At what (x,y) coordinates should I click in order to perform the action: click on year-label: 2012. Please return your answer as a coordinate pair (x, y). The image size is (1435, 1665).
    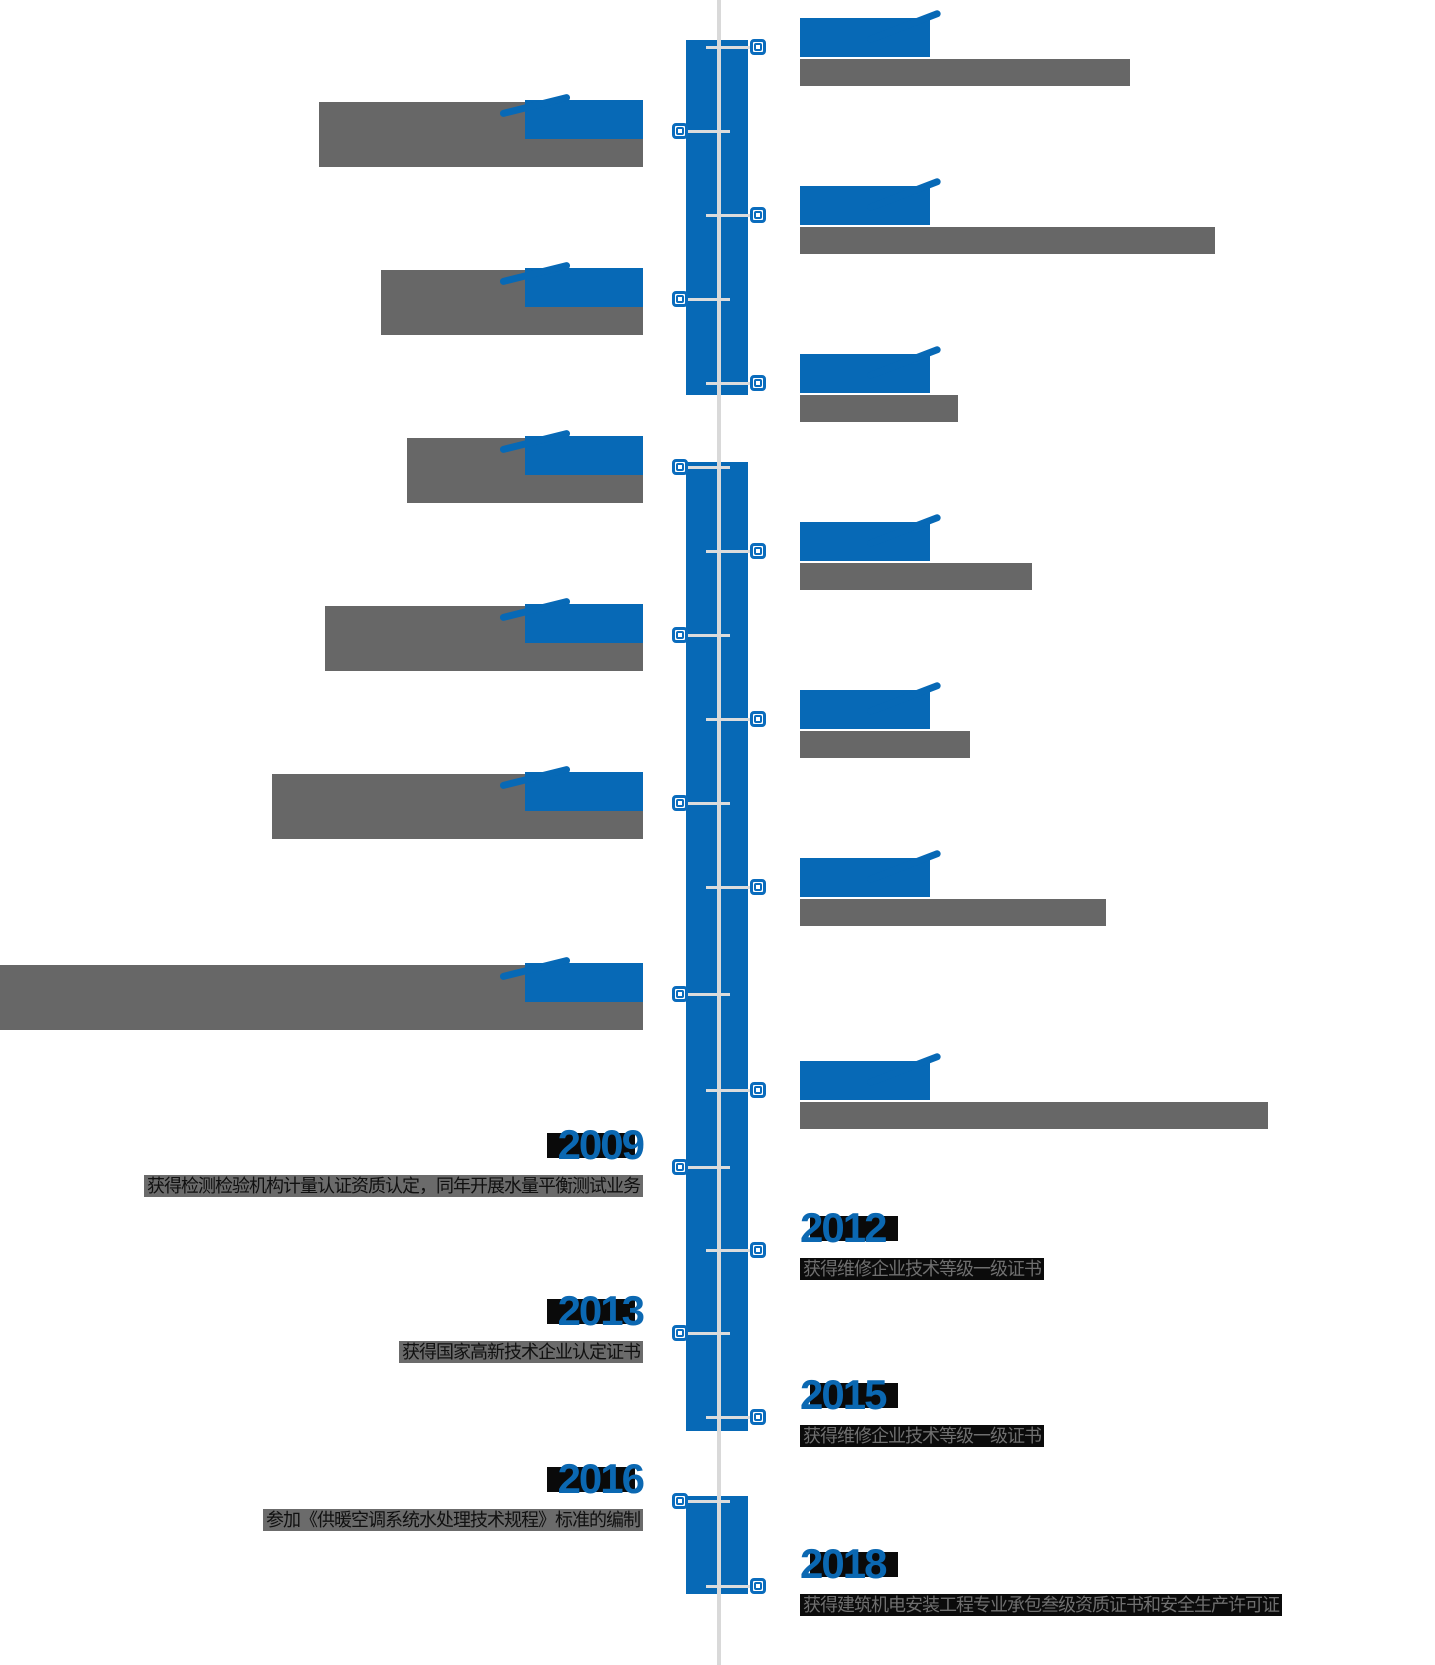
    Looking at the image, I should click on (843, 1227).